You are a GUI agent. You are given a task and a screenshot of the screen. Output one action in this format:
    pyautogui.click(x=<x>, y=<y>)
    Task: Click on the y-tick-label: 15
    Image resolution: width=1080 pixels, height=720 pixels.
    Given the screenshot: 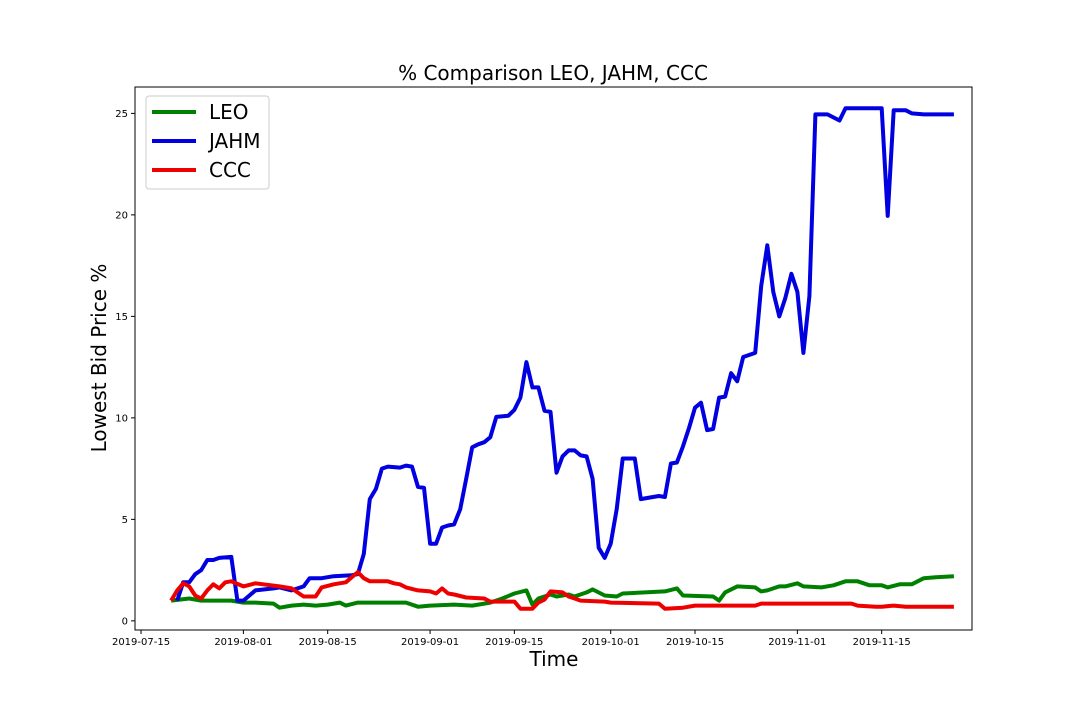 What is the action you would take?
    pyautogui.click(x=121, y=317)
    